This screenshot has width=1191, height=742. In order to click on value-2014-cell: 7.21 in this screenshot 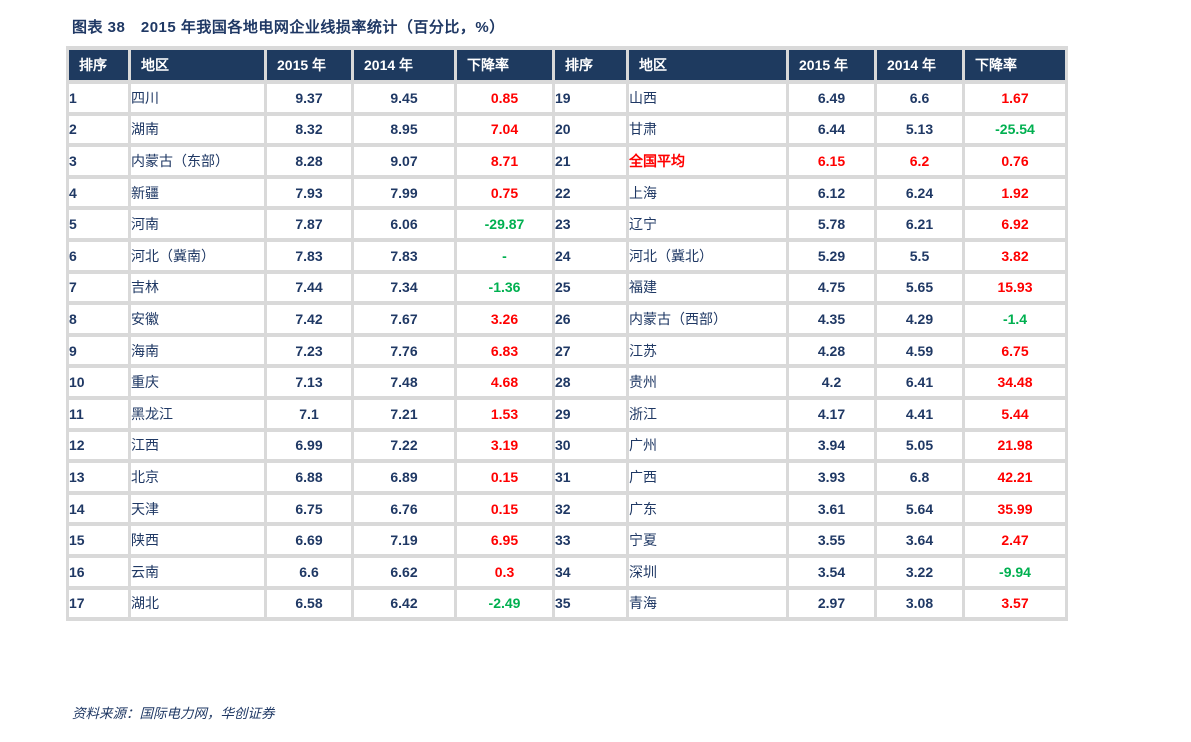, I will do `click(404, 413)`.